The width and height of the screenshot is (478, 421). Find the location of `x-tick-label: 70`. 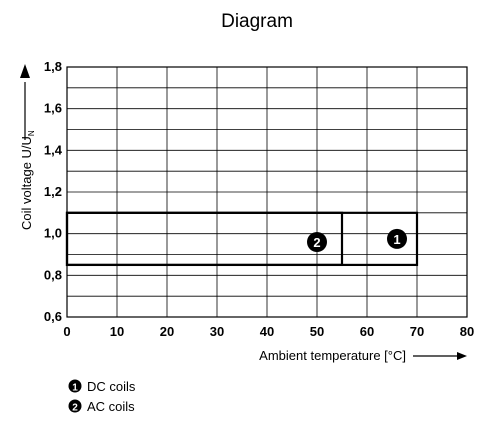

x-tick-label: 70 is located at coordinates (417, 331).